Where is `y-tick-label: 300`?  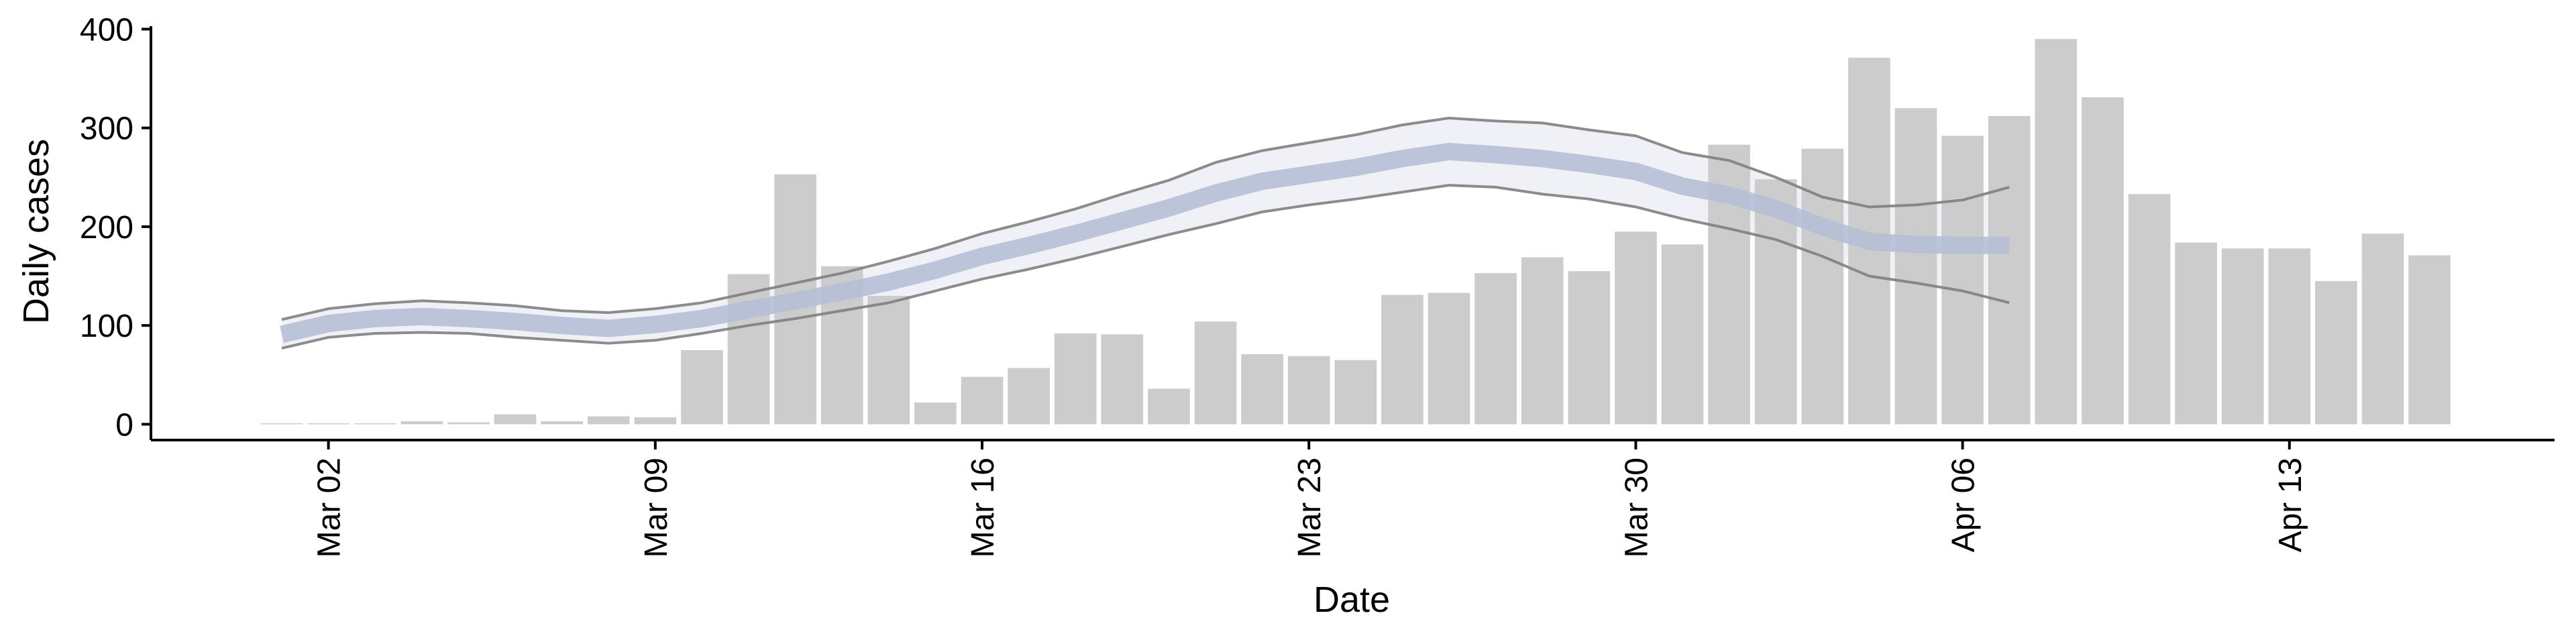
y-tick-label: 300 is located at coordinates (106, 129).